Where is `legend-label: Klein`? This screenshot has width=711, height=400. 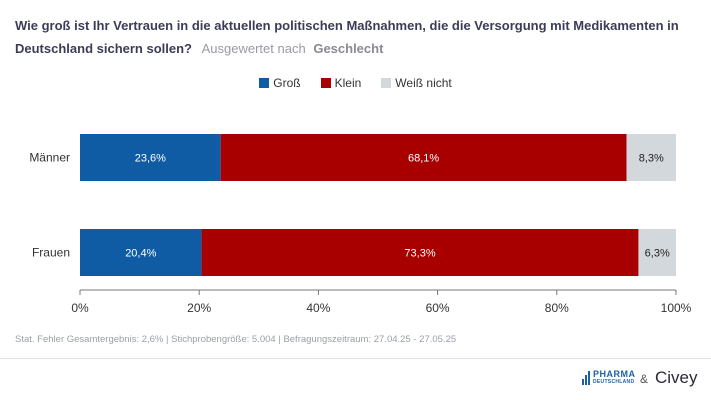
legend-label: Klein is located at coordinates (348, 83).